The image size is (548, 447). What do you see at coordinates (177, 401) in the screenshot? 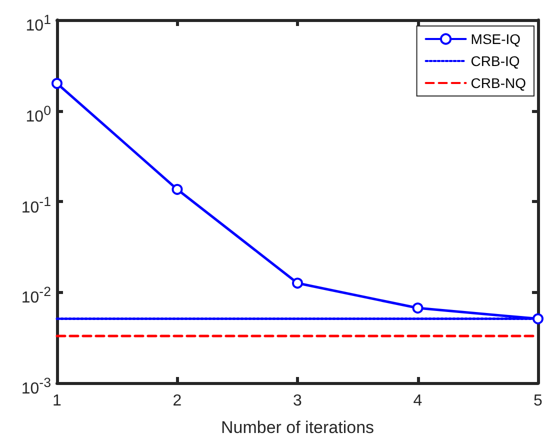
I see `x-tick-label: 2` at bounding box center [177, 401].